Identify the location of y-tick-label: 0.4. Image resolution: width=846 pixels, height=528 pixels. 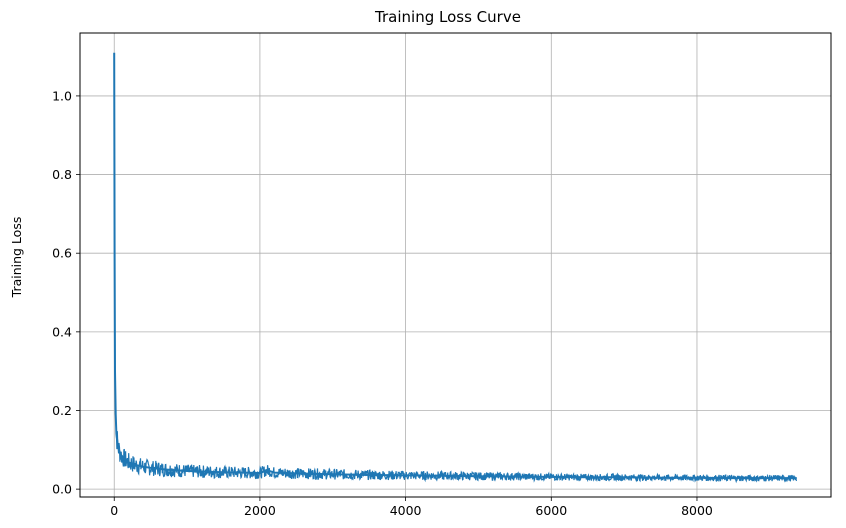
(62, 331).